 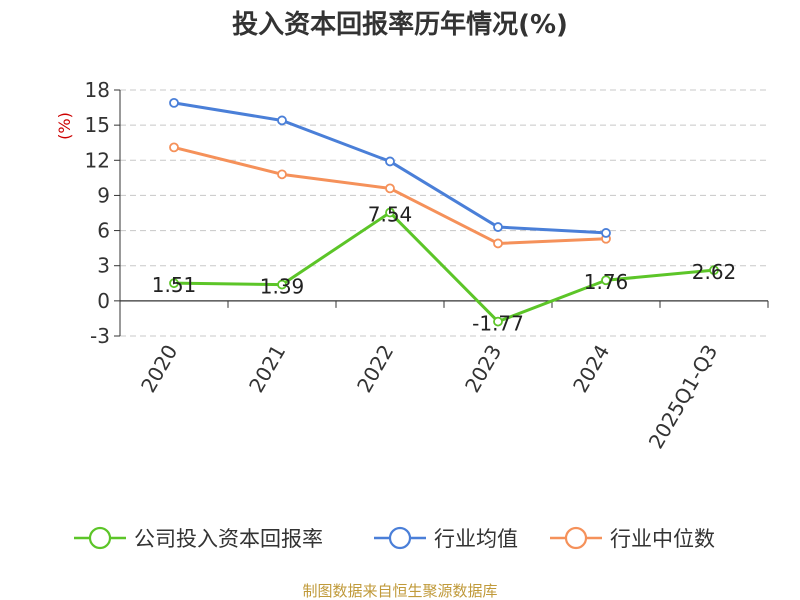 What do you see at coordinates (97, 160) in the screenshot?
I see `y-tick-label: 12` at bounding box center [97, 160].